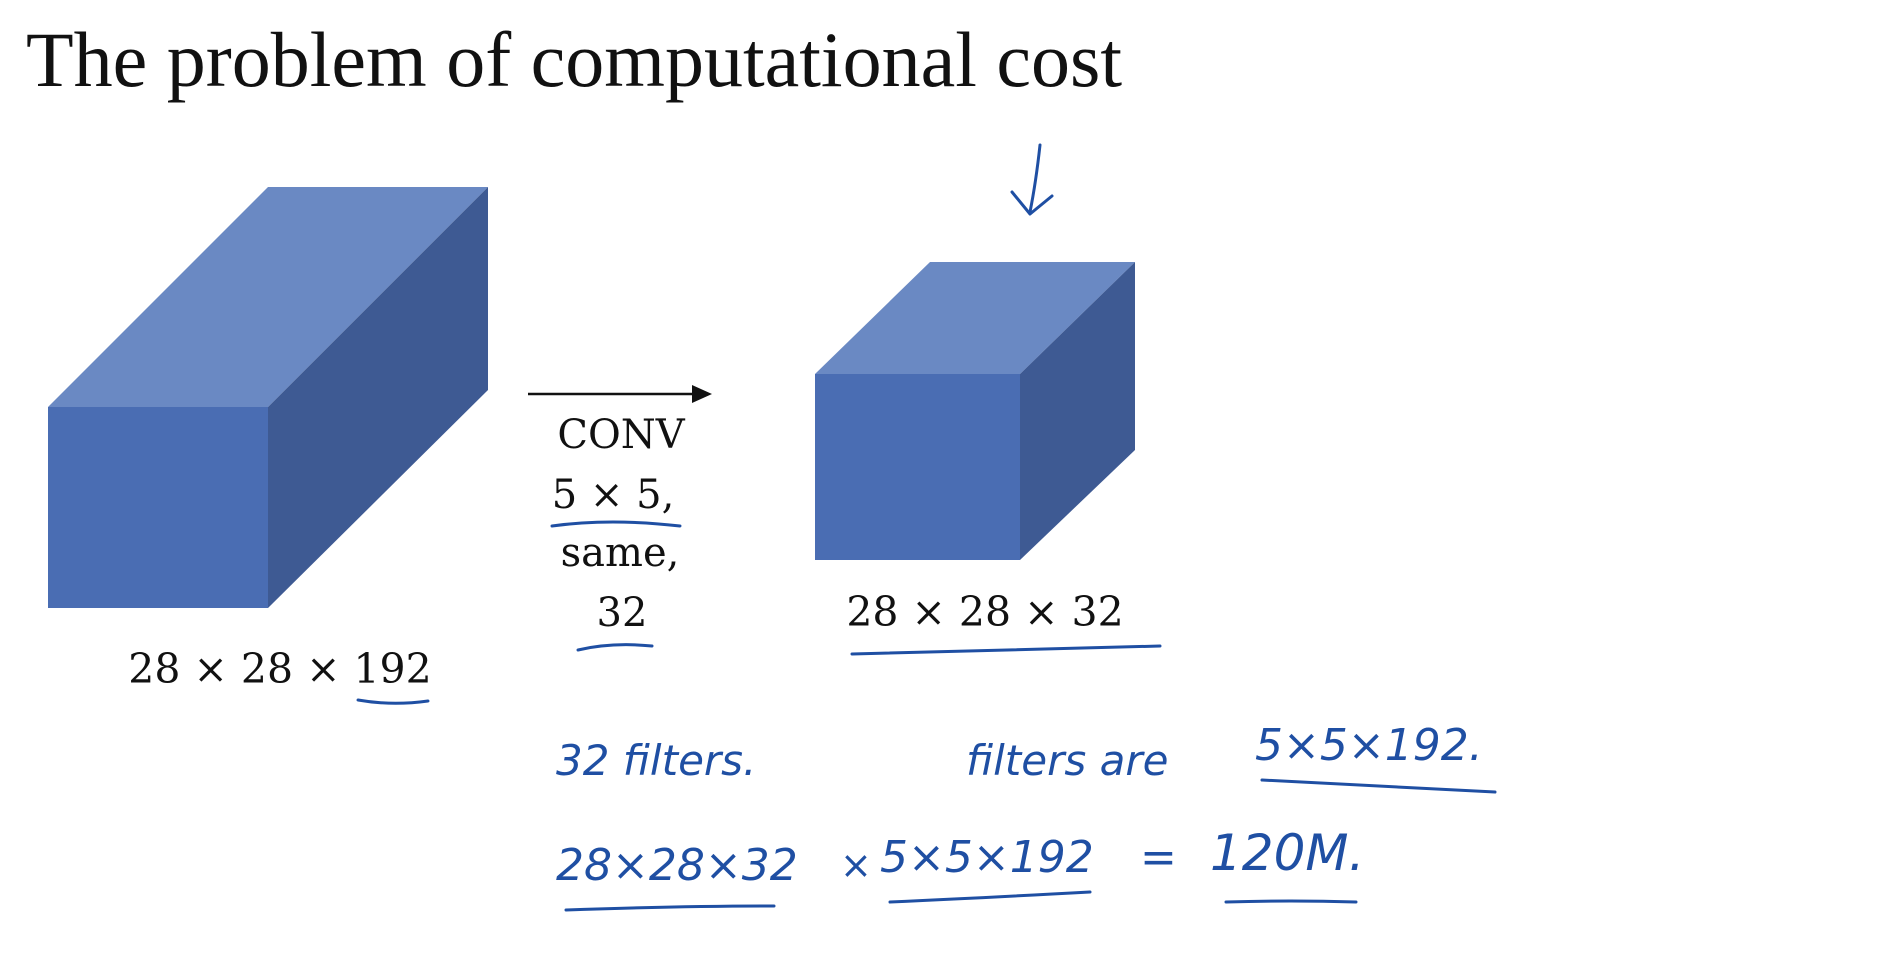 Image resolution: width=1896 pixels, height=970 pixels. I want to click on note-filter-shape-underline, so click(1378, 786).